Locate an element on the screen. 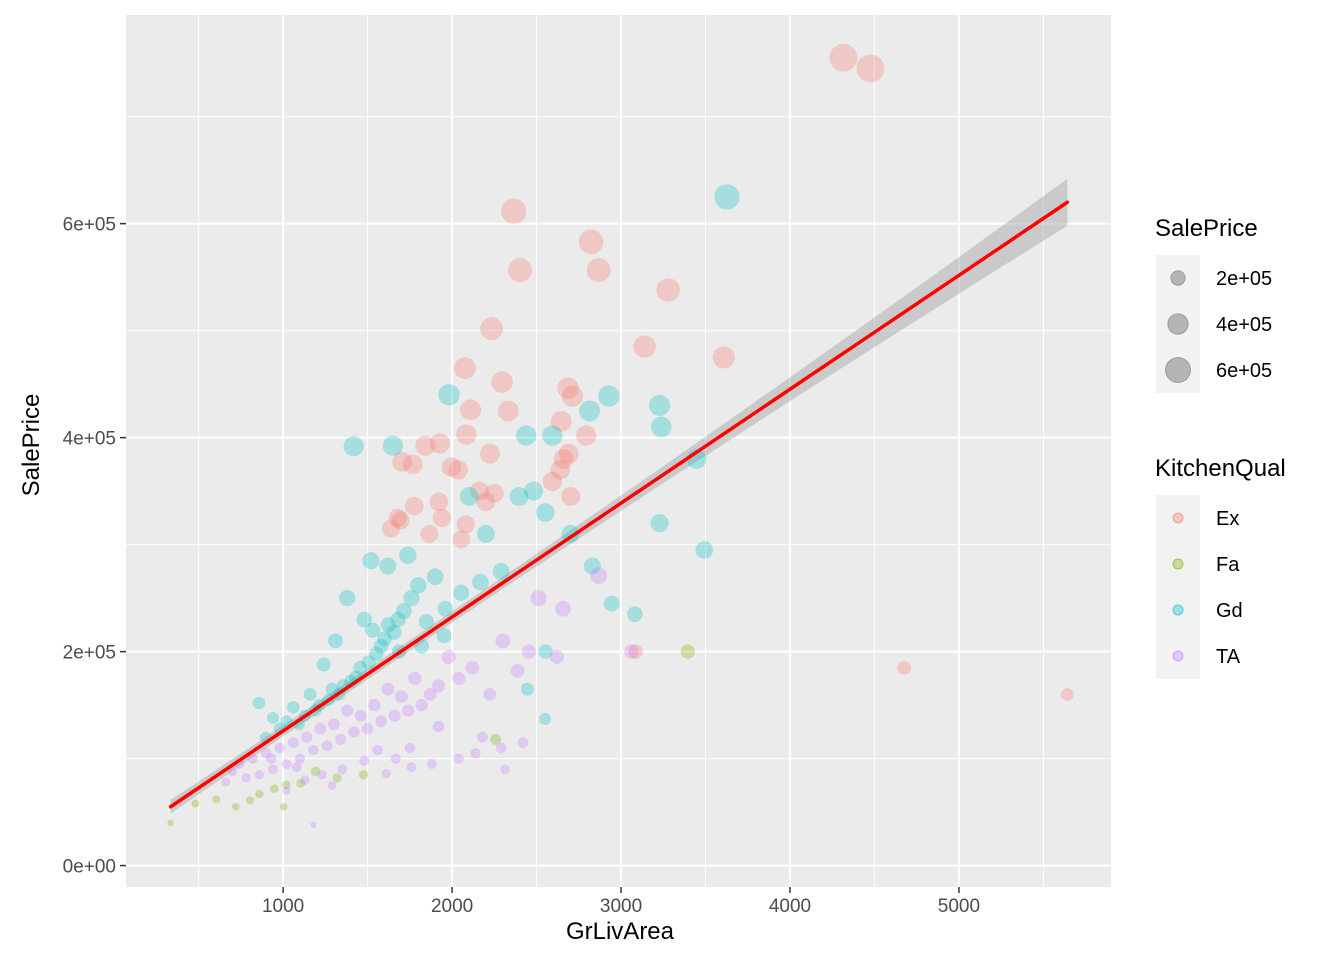  y-tick-label: 6e+05 is located at coordinates (89, 225).